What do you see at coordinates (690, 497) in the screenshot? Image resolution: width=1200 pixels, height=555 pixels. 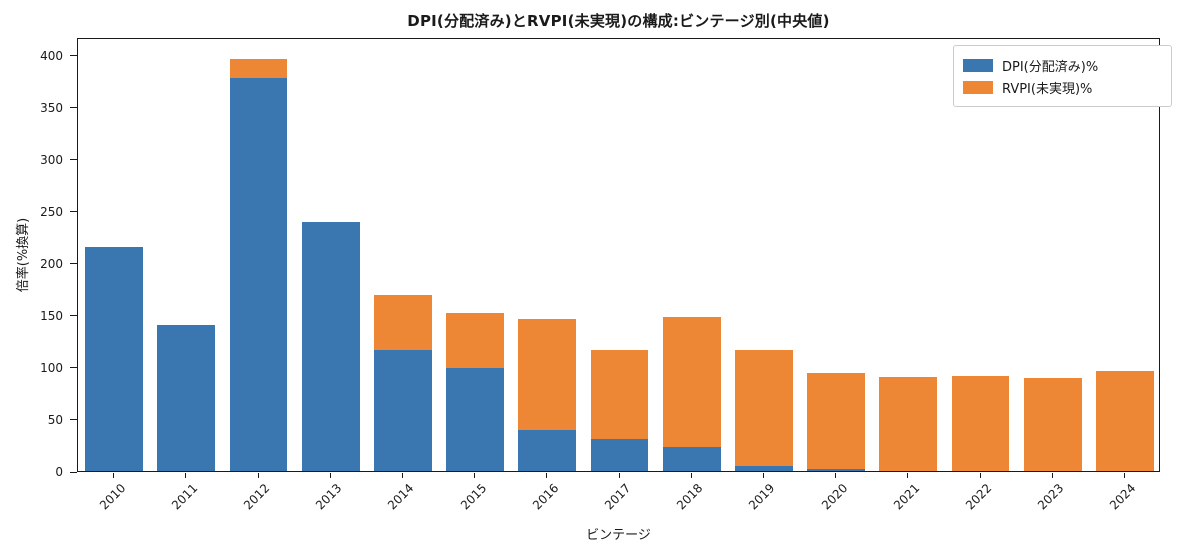 I see `x-tick-label-2018: 2018` at bounding box center [690, 497].